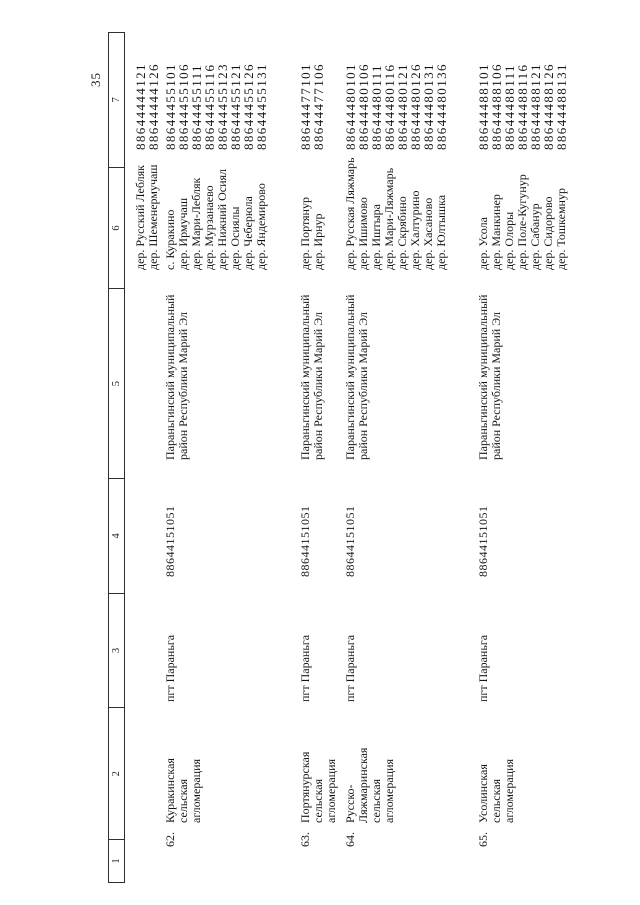  What do you see at coordinates (183, 790) in the screenshot?
I see `agglomeration-name-cell: Куракинская сельская агломерация` at bounding box center [183, 790].